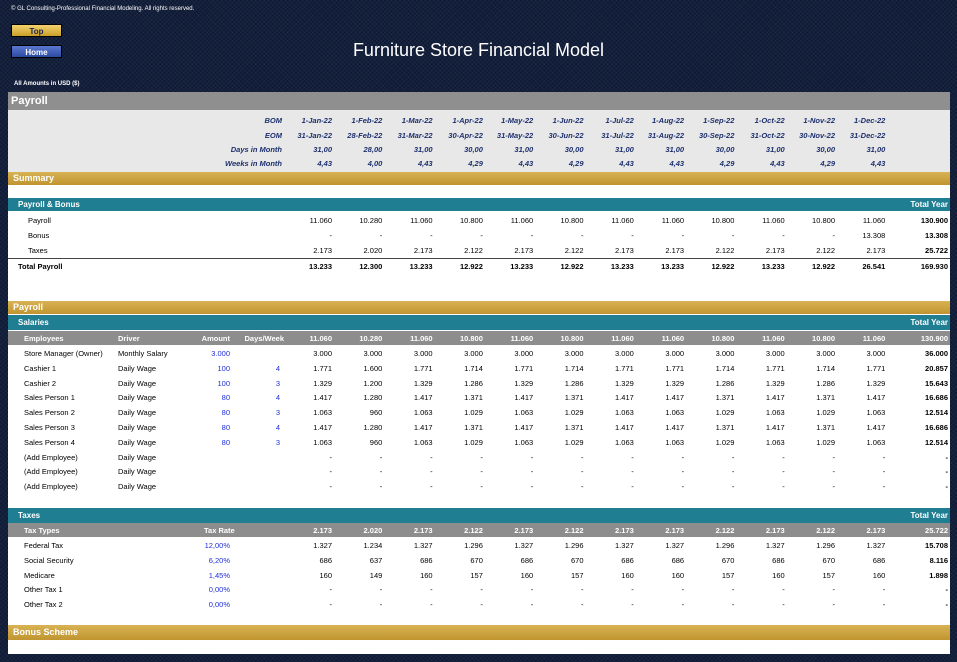 This screenshot has width=957, height=662. What do you see at coordinates (582, 235) in the screenshot?
I see `summary-row-month-6: -` at bounding box center [582, 235].